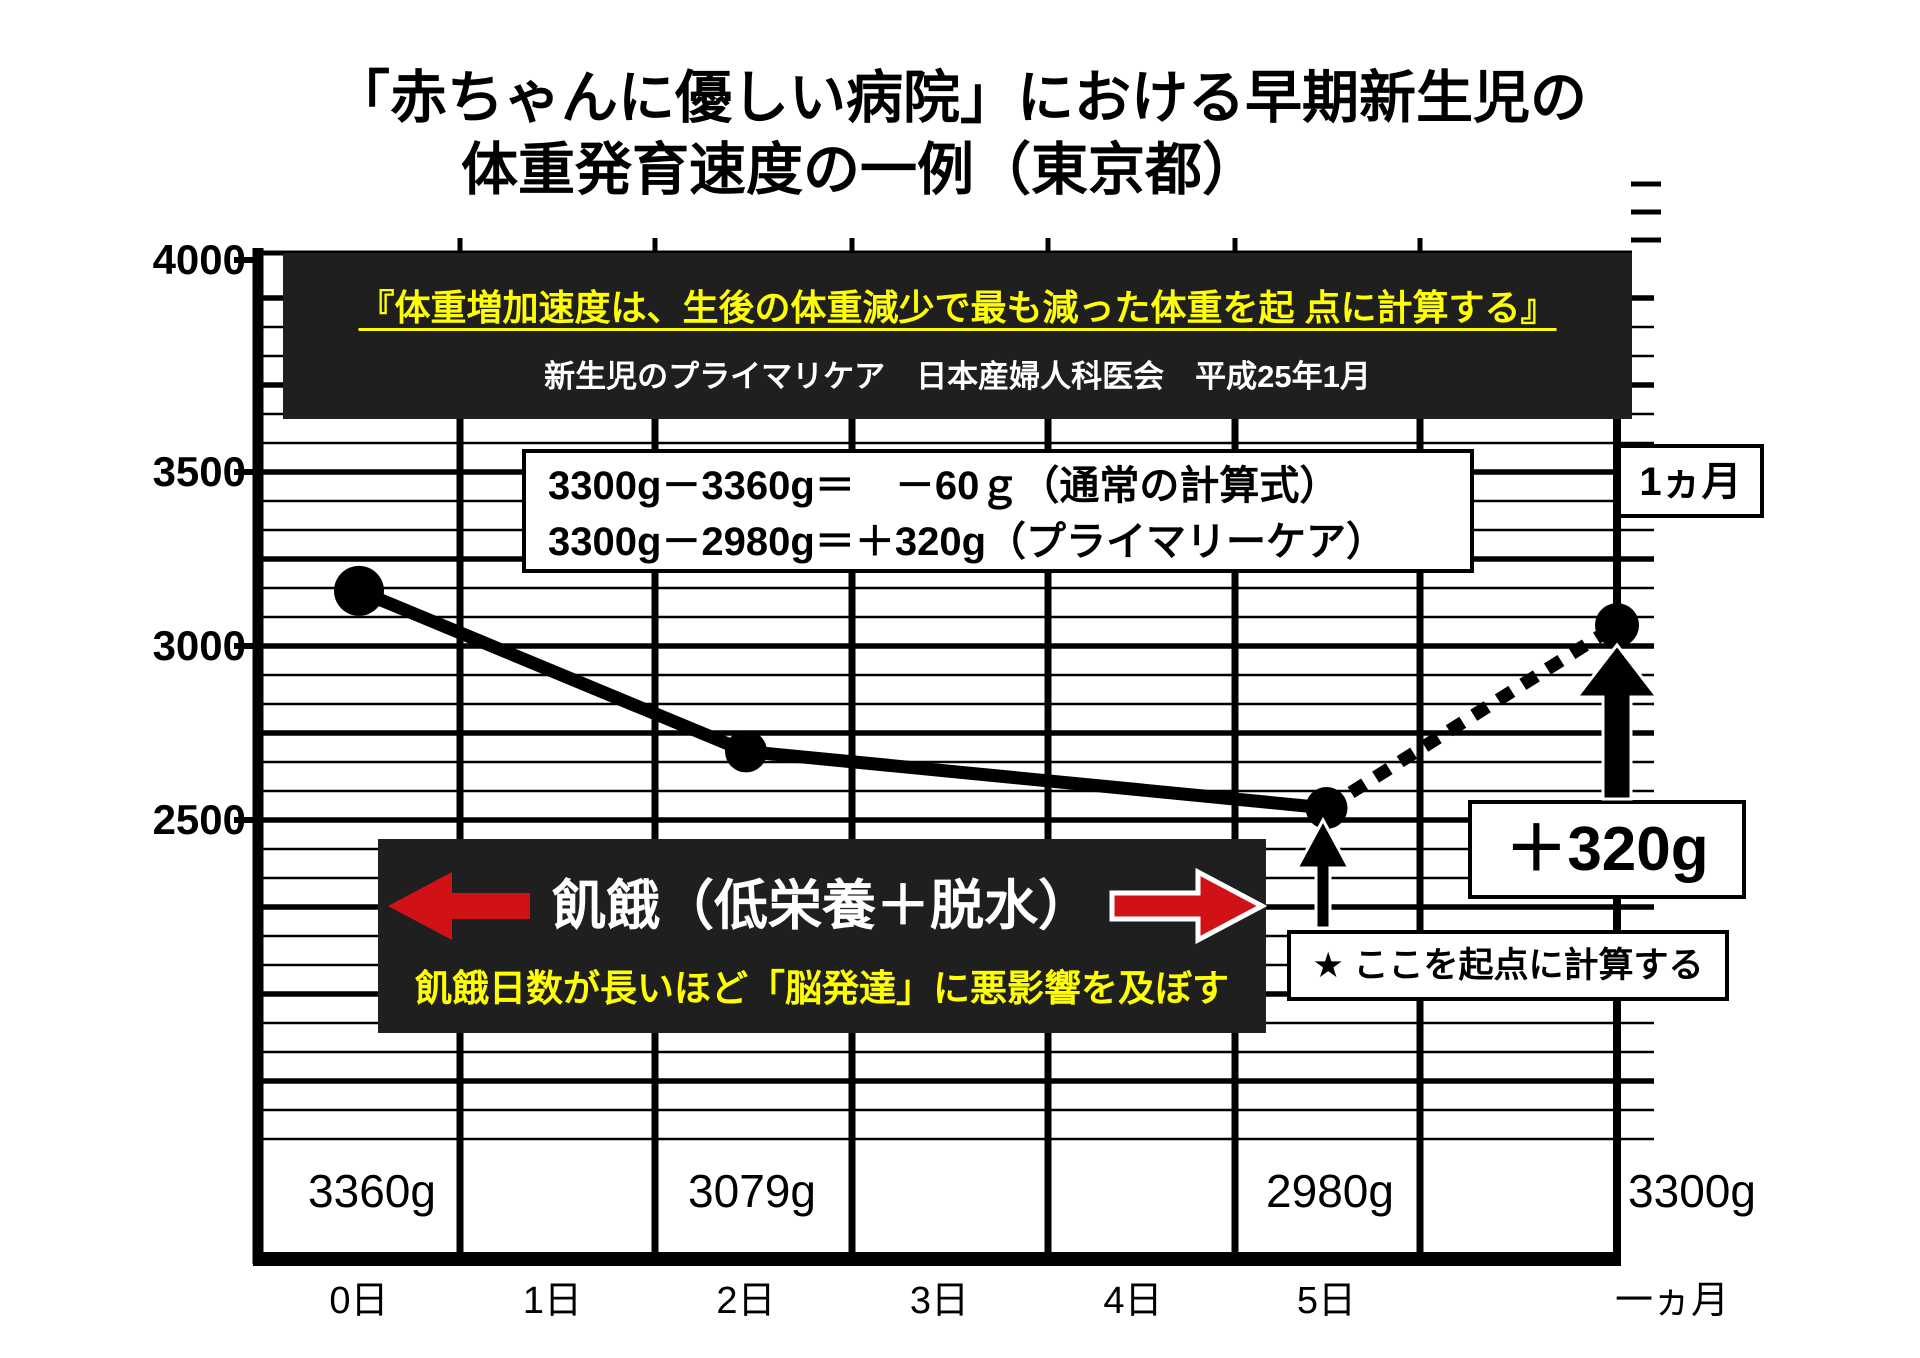 The height and width of the screenshot is (1358, 1920). Describe the element at coordinates (1508, 965) in the screenshot. I see `origin-note-box: ★ ここを起点に計算する` at that location.